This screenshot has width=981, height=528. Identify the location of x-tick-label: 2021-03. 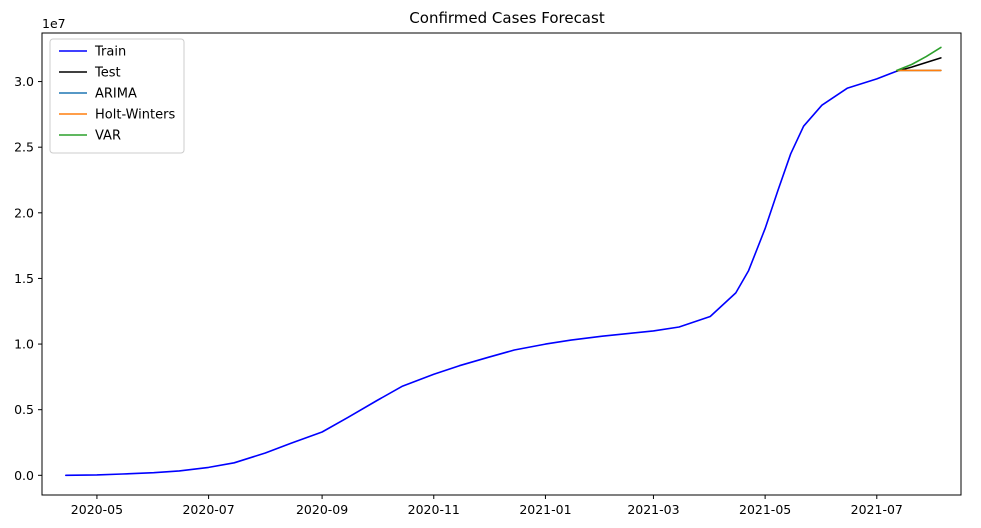
(653, 509).